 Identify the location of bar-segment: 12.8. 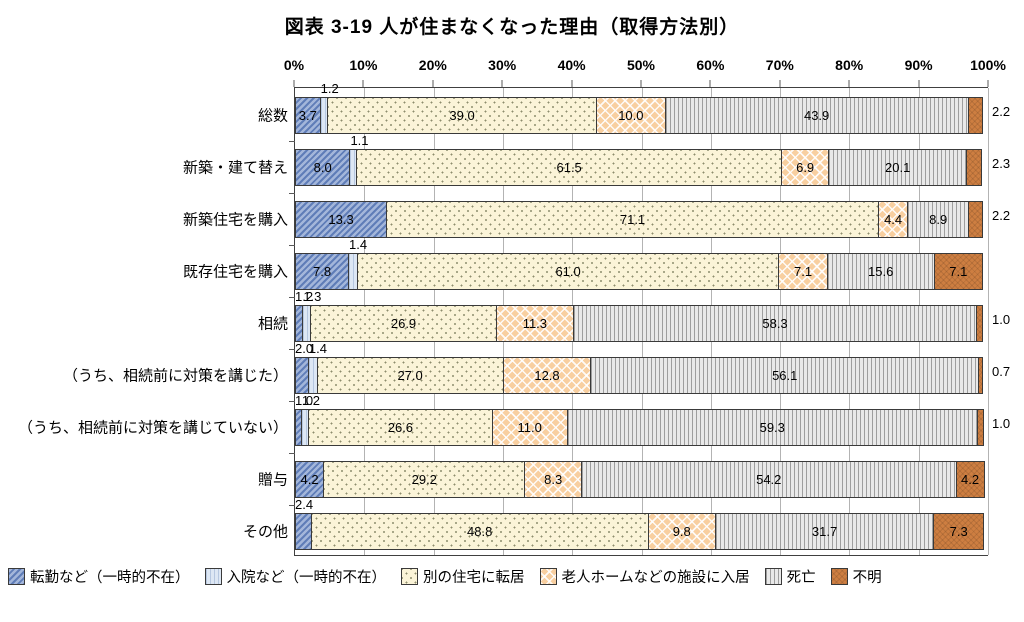
(547, 375).